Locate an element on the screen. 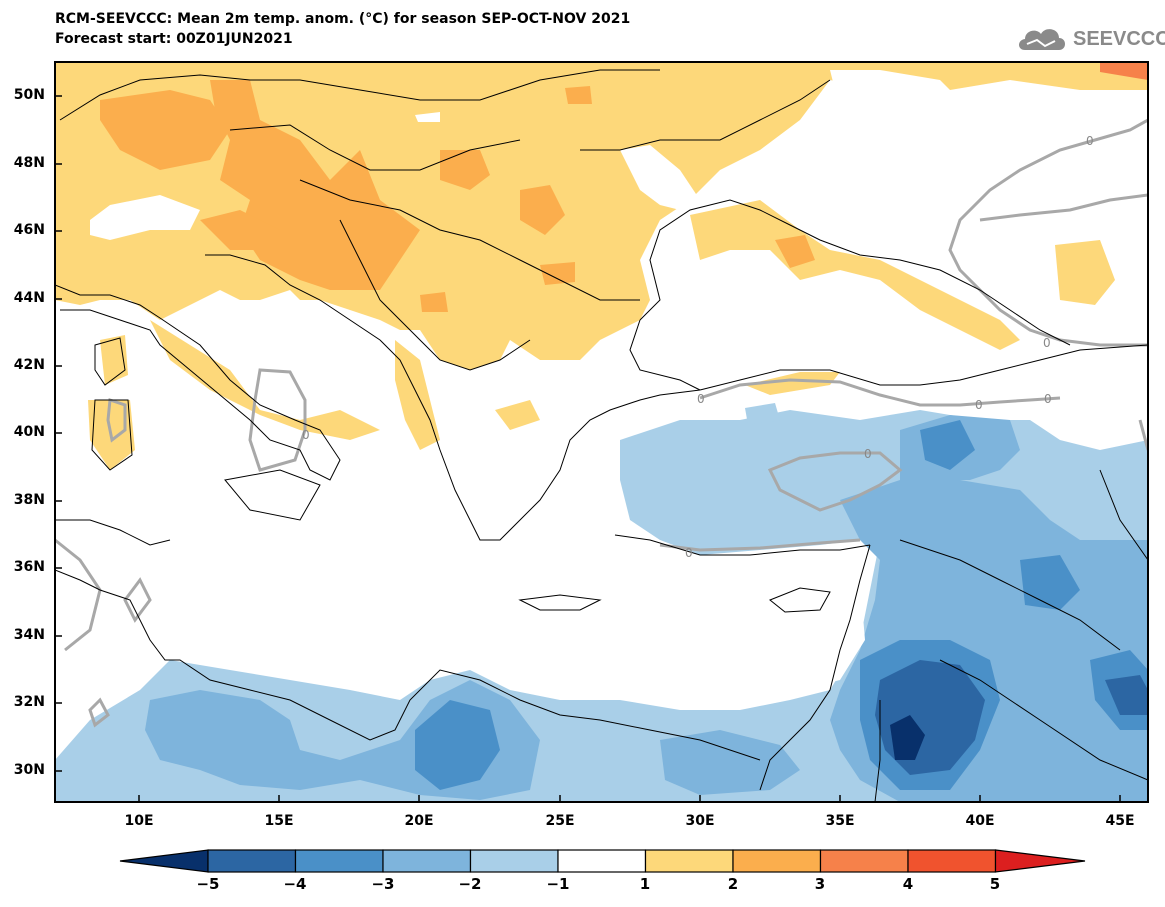 This screenshot has width=1165, height=907. hole-northeast is located at coordinates (974, 155).